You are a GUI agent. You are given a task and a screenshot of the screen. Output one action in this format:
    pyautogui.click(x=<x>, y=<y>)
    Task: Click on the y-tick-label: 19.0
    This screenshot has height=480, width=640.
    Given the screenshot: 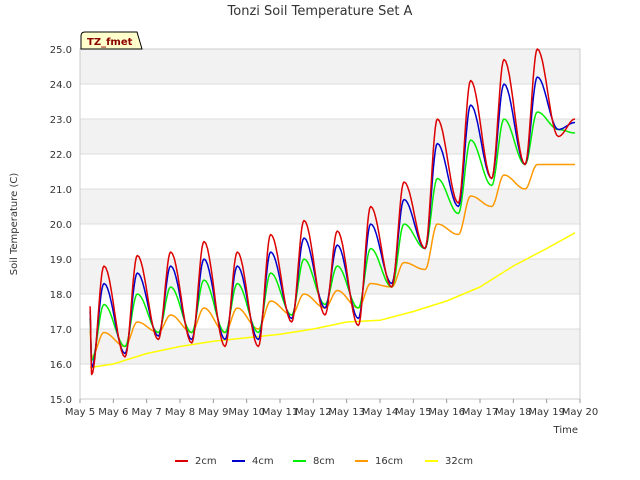 What is the action you would take?
    pyautogui.click(x=61, y=260)
    